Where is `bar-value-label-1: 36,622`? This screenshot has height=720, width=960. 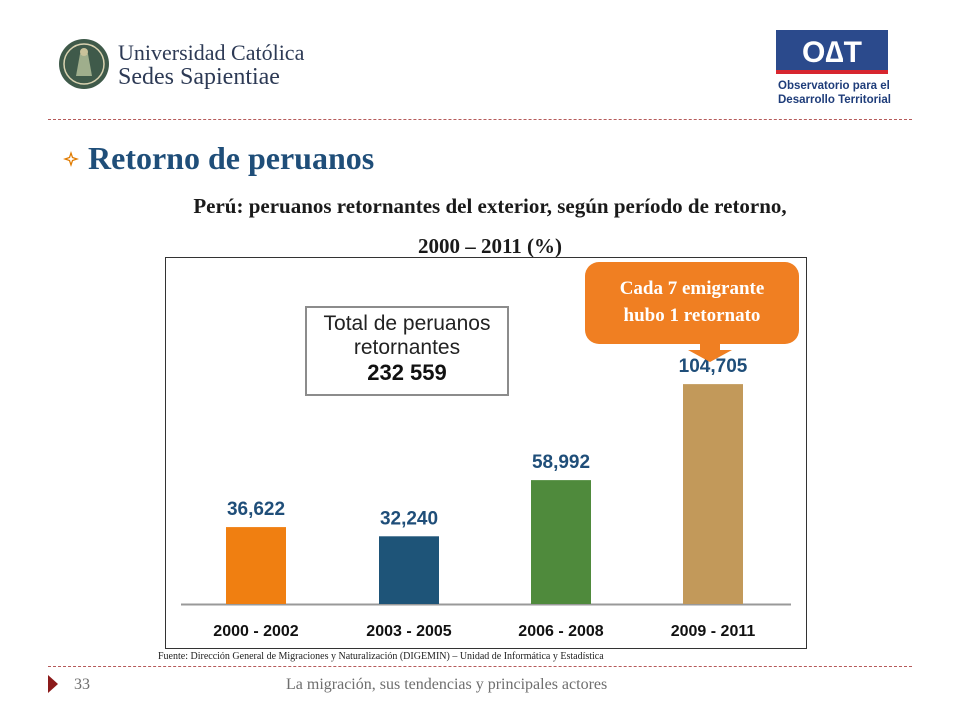 bar-value-label-1: 36,622 is located at coordinates (256, 509).